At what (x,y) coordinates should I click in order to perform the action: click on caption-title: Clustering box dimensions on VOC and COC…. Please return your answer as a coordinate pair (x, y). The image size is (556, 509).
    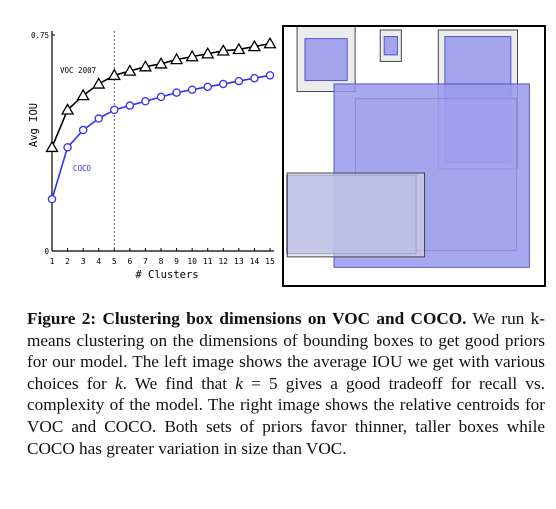
    Looking at the image, I should click on (284, 318).